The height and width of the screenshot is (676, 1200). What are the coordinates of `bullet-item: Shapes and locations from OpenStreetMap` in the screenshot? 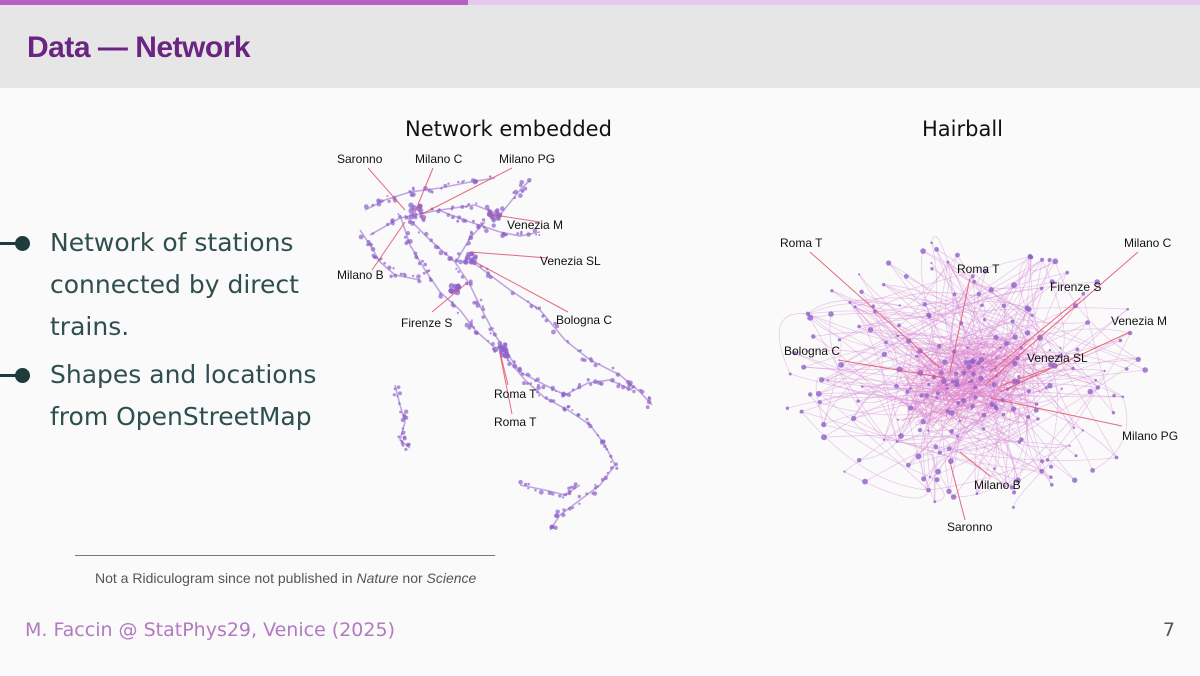 It's located at (180, 396).